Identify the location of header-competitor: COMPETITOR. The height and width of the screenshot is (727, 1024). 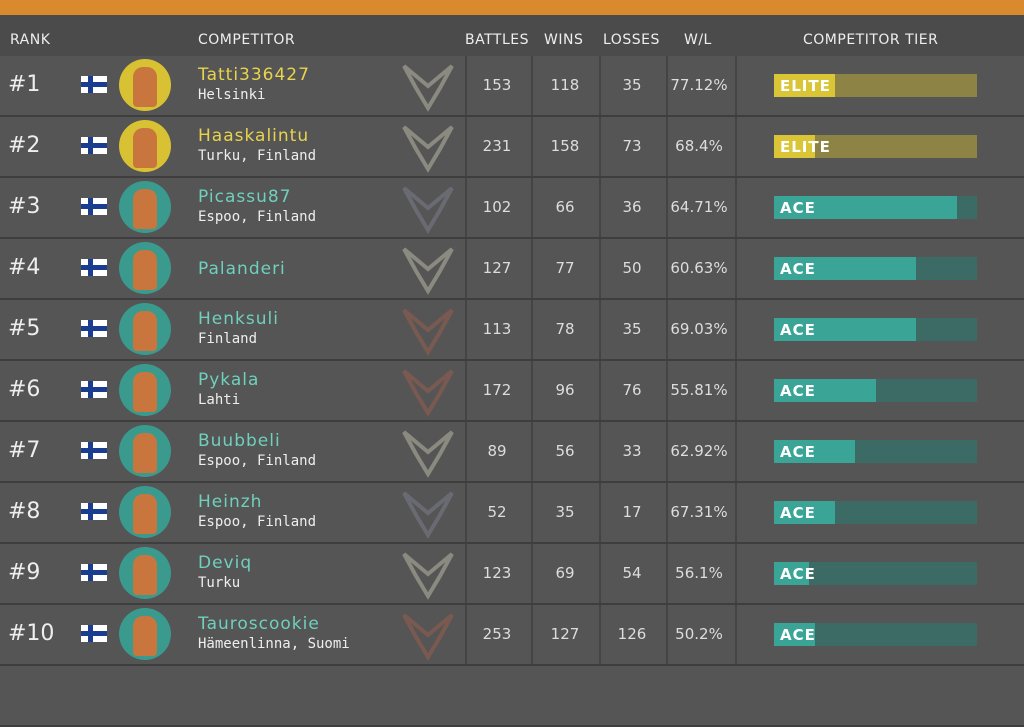
(247, 40).